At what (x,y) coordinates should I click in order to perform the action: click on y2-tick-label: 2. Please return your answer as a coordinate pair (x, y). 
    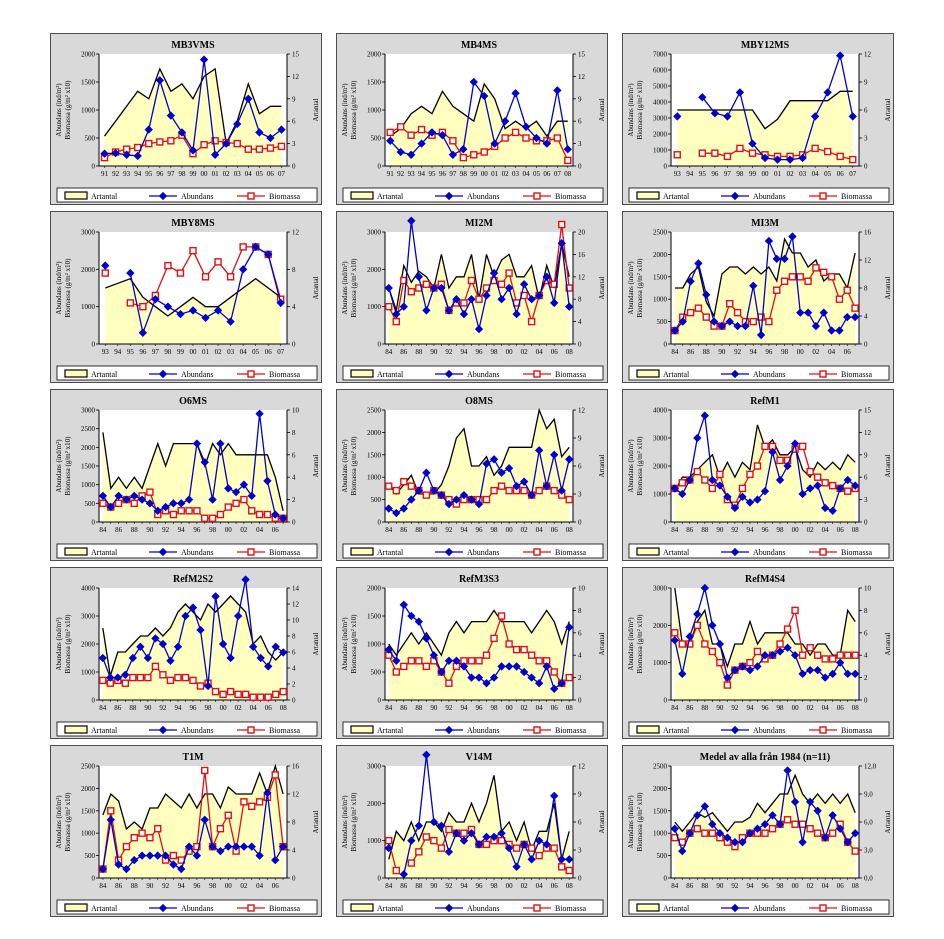
    Looking at the image, I should click on (294, 500).